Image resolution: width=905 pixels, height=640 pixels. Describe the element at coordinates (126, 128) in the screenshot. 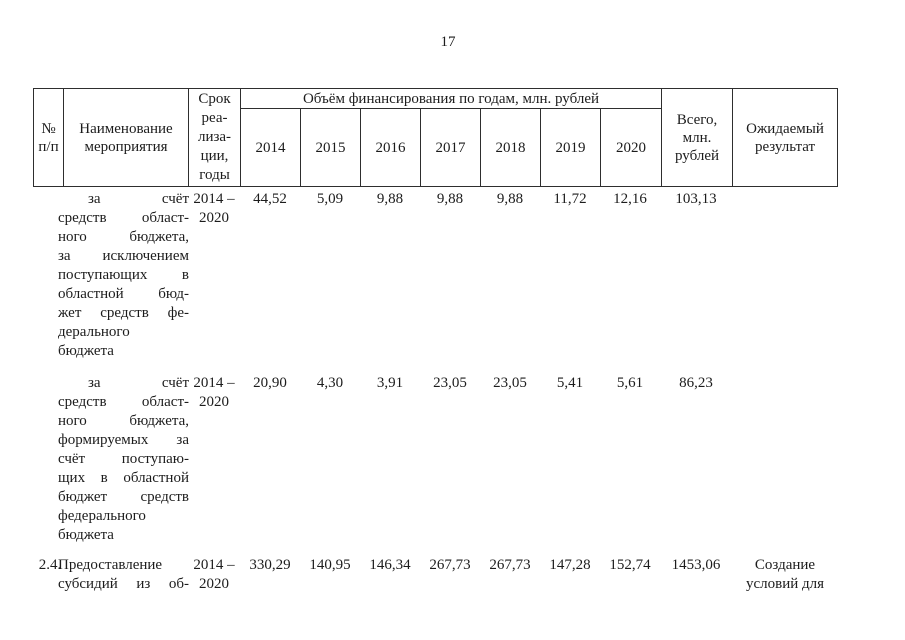

I see `text-line: Наименование` at that location.